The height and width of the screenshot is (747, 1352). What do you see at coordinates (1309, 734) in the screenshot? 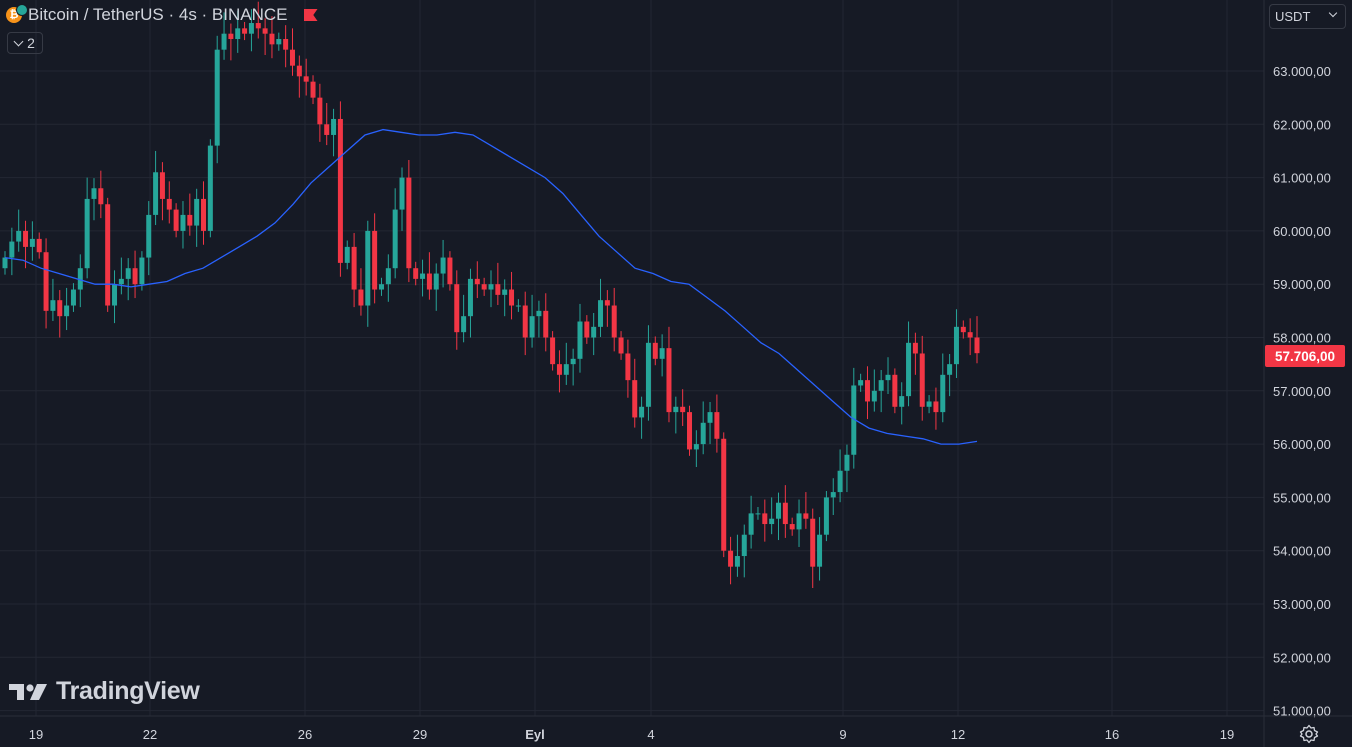
I see `settings-icon` at bounding box center [1309, 734].